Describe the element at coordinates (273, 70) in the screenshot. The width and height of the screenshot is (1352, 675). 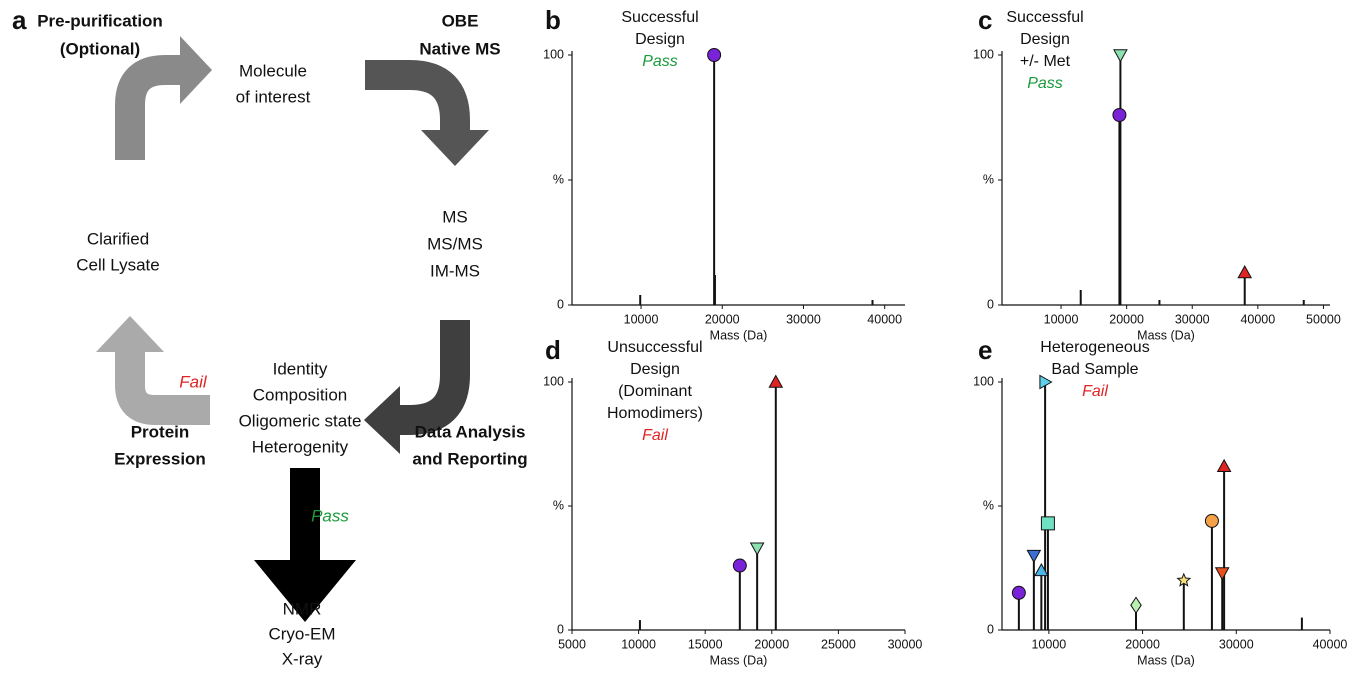
I see `node-label: Molecule` at that location.